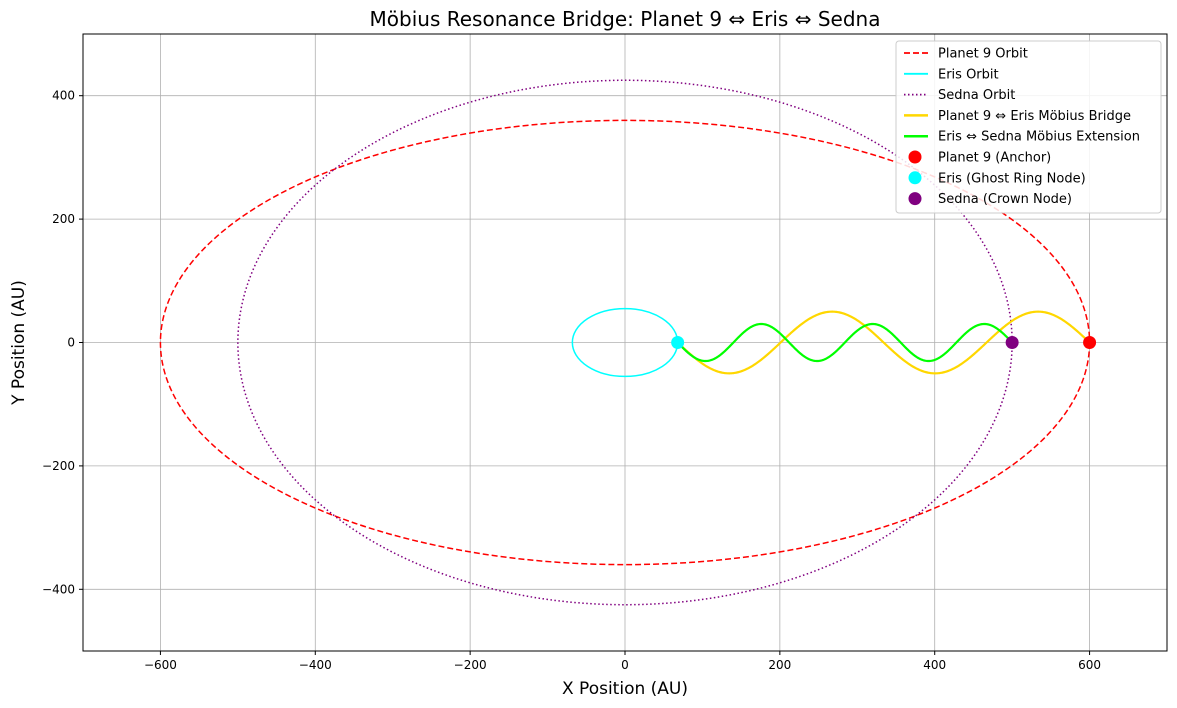 The image size is (1177, 708). I want to click on x-tick-label: 0, so click(625, 665).